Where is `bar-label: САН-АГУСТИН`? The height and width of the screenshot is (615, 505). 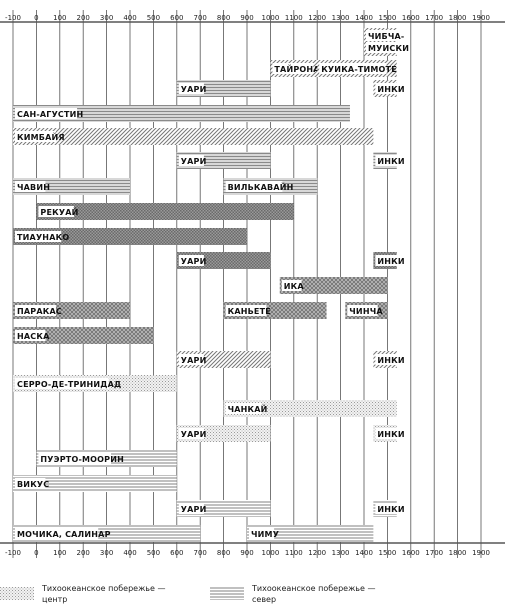
bar-label: САН-АГУСТИН is located at coordinates (50, 114).